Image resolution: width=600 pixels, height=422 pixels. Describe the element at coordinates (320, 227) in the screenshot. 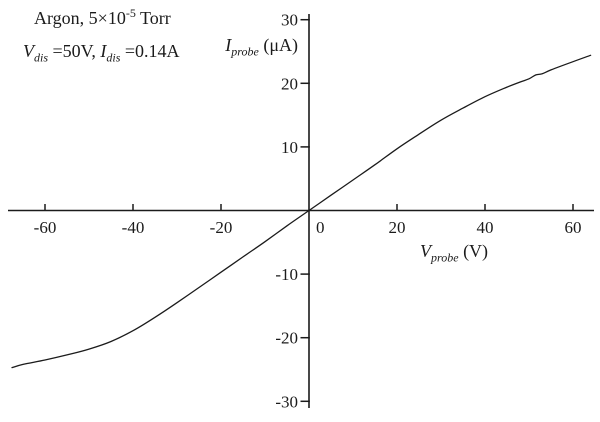

I see `x-zero-label: 0` at that location.